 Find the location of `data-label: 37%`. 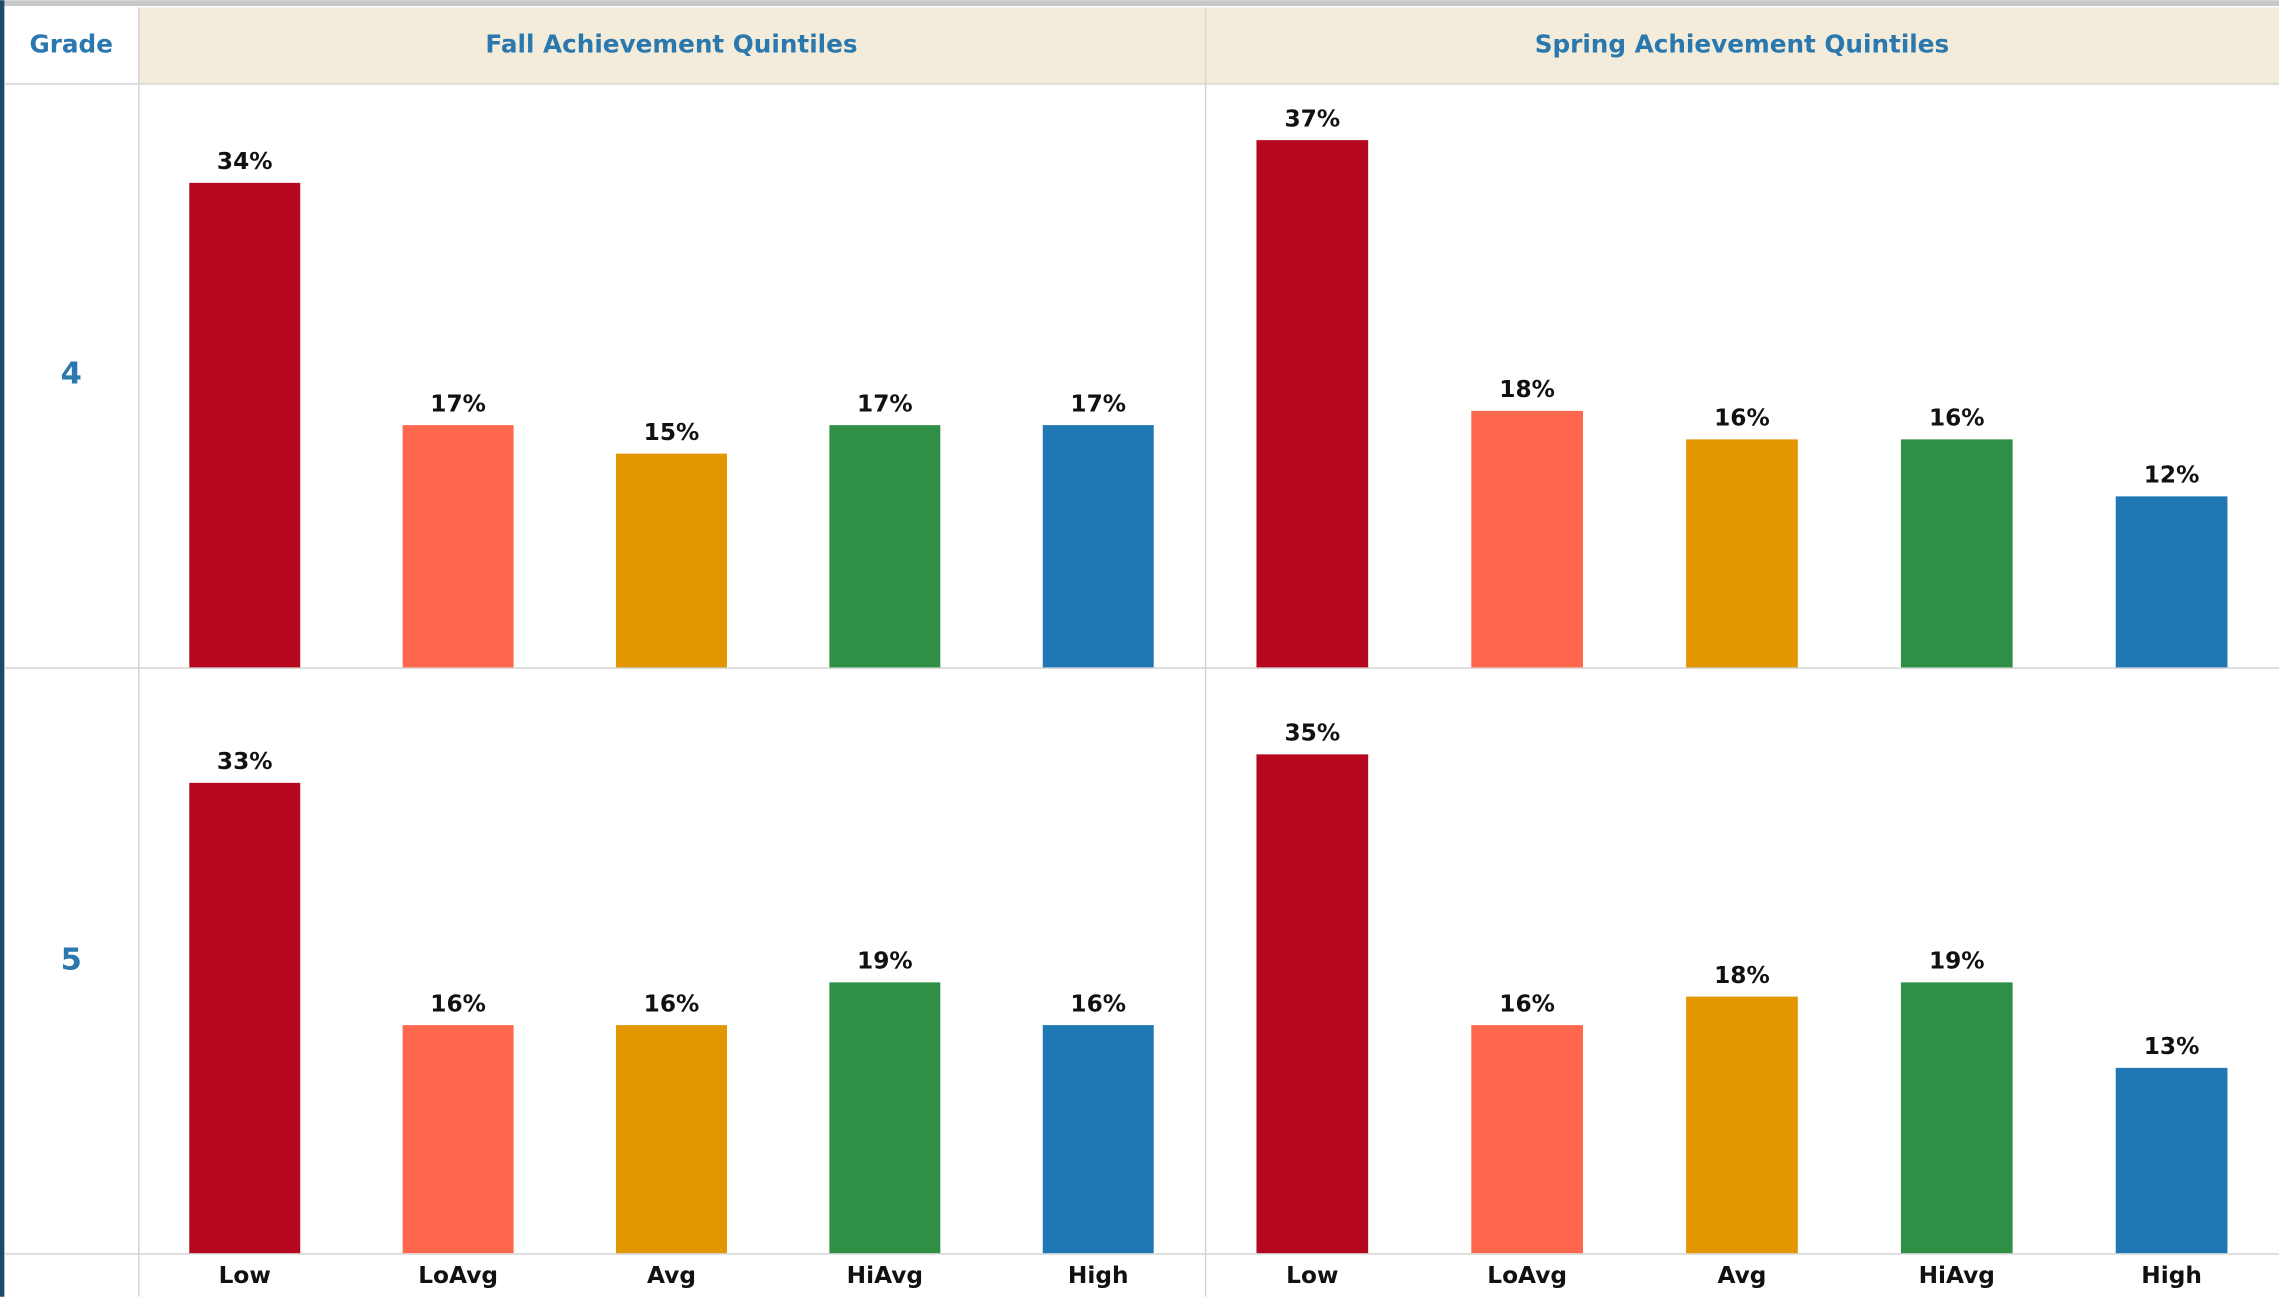

data-label: 37% is located at coordinates (1312, 118).